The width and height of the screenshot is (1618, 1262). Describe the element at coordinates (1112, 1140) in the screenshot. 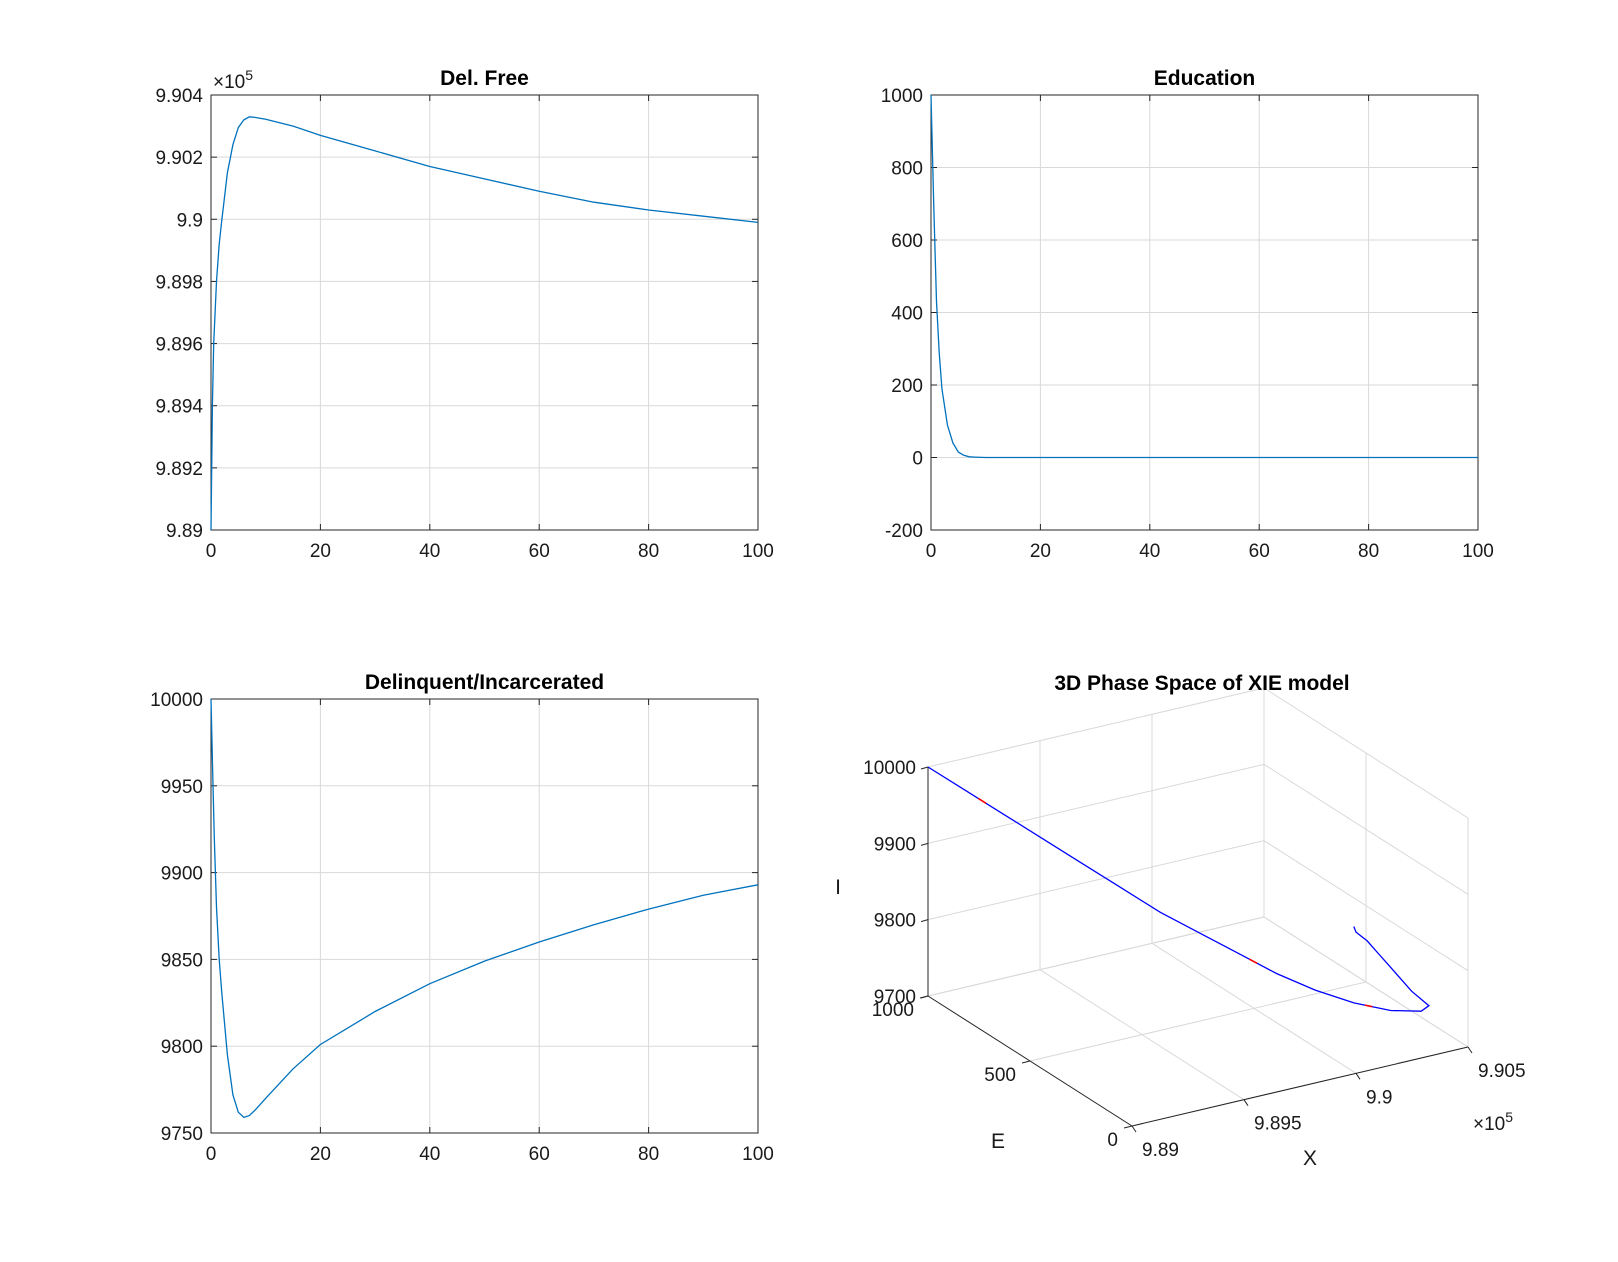

I see `e-tick-label: 0` at that location.